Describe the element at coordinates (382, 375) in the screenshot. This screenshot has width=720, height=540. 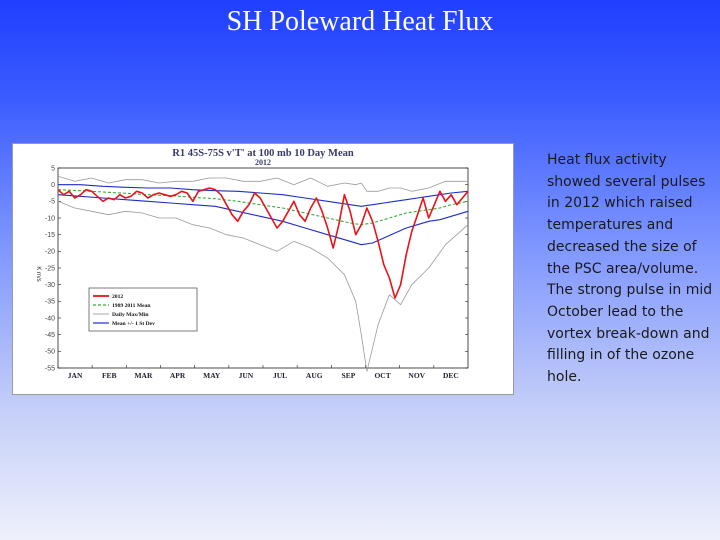
I see `x-tick-label: OCT` at that location.